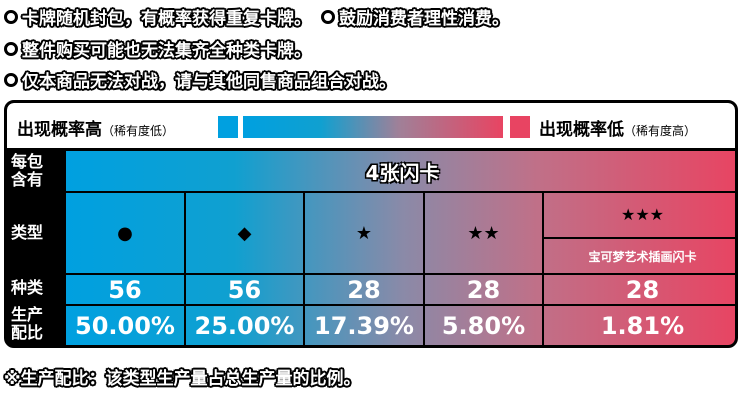 This screenshot has width=741, height=409. I want to click on rarity-legend: 出现概率高（稀有度低） 出现概率低（稀有度高）, so click(371, 125).